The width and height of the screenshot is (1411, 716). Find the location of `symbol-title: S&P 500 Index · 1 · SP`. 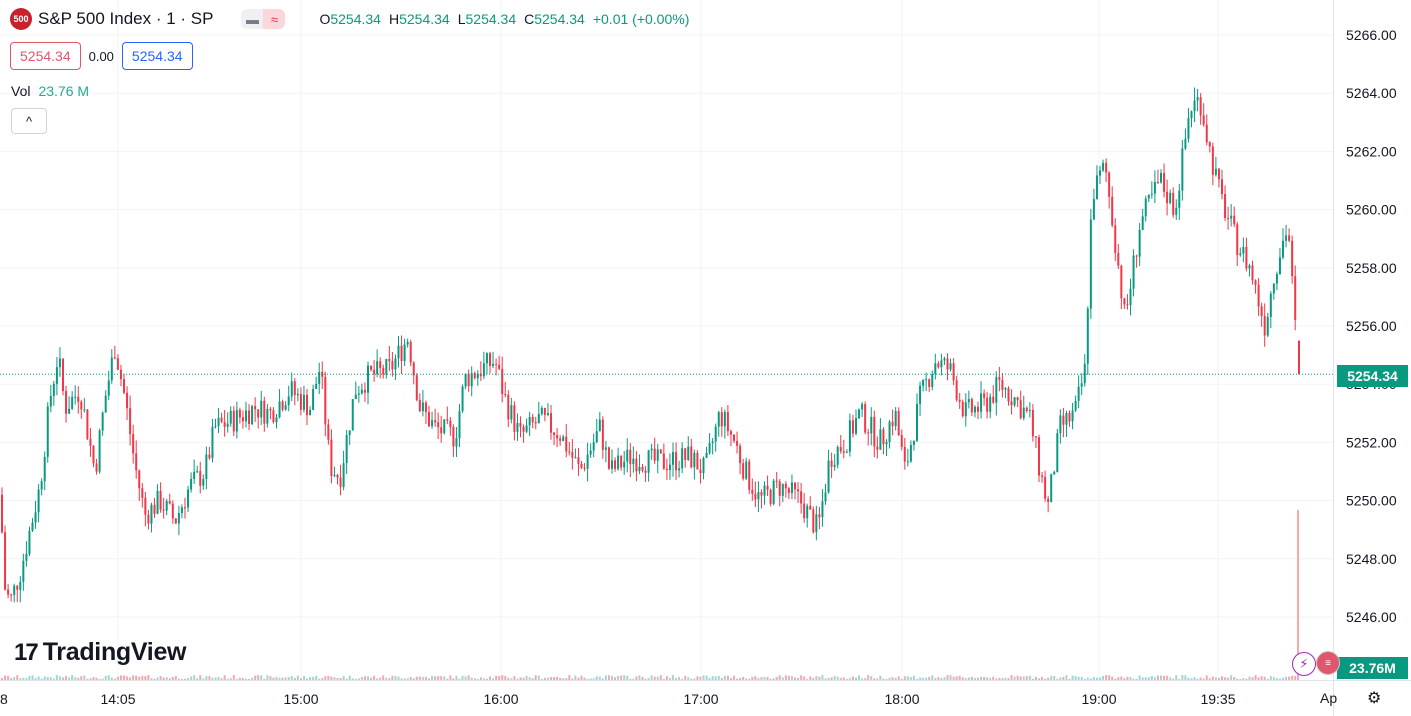

symbol-title: S&P 500 Index · 1 · SP is located at coordinates (126, 18).